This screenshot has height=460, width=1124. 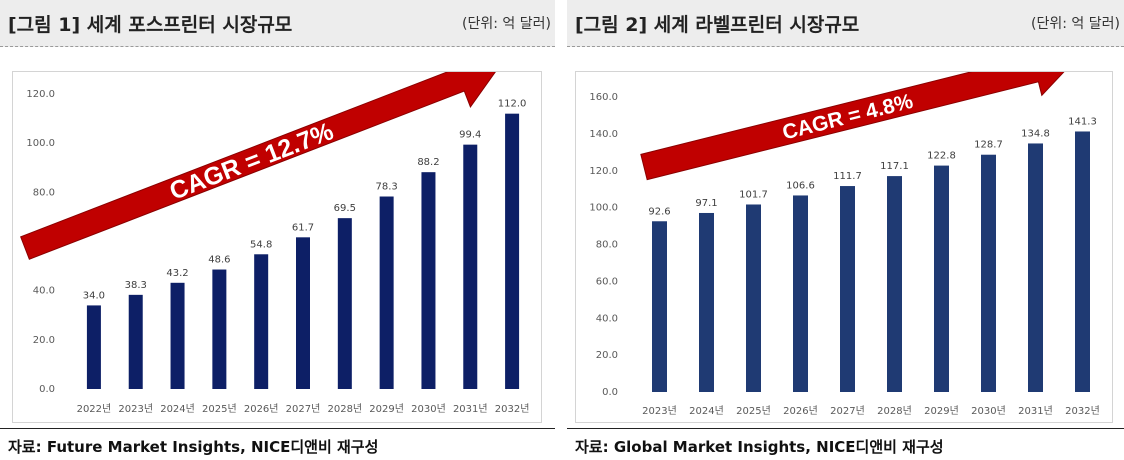 What do you see at coordinates (506, 24) in the screenshot?
I see `figure-1-unit: (단위: 억 달러)` at bounding box center [506, 24].